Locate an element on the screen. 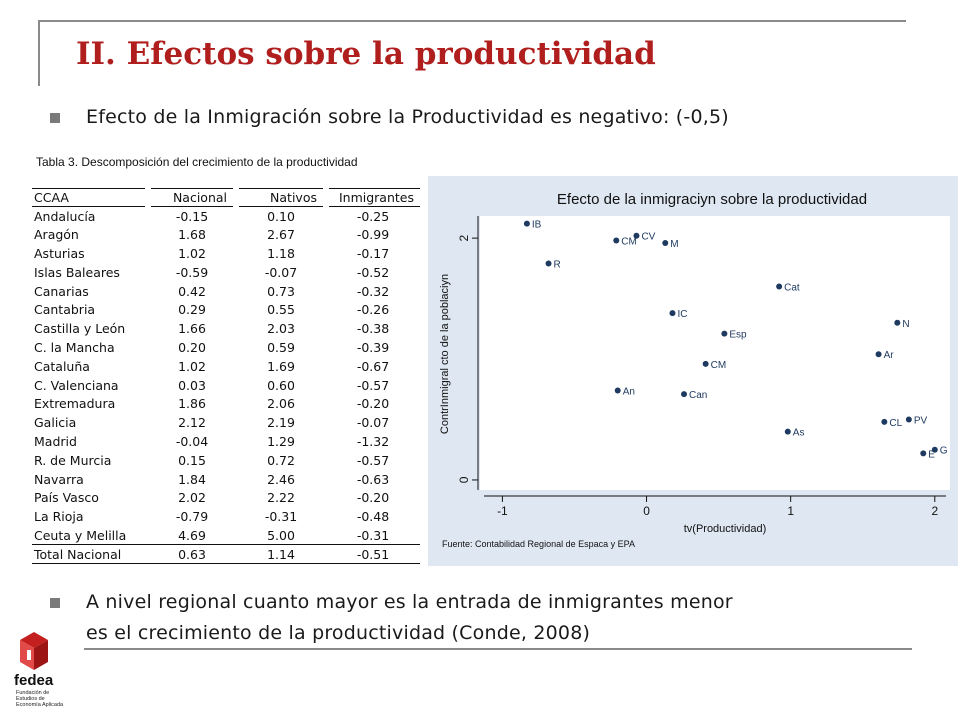  table-cell-value: -0.15 is located at coordinates (192, 216).